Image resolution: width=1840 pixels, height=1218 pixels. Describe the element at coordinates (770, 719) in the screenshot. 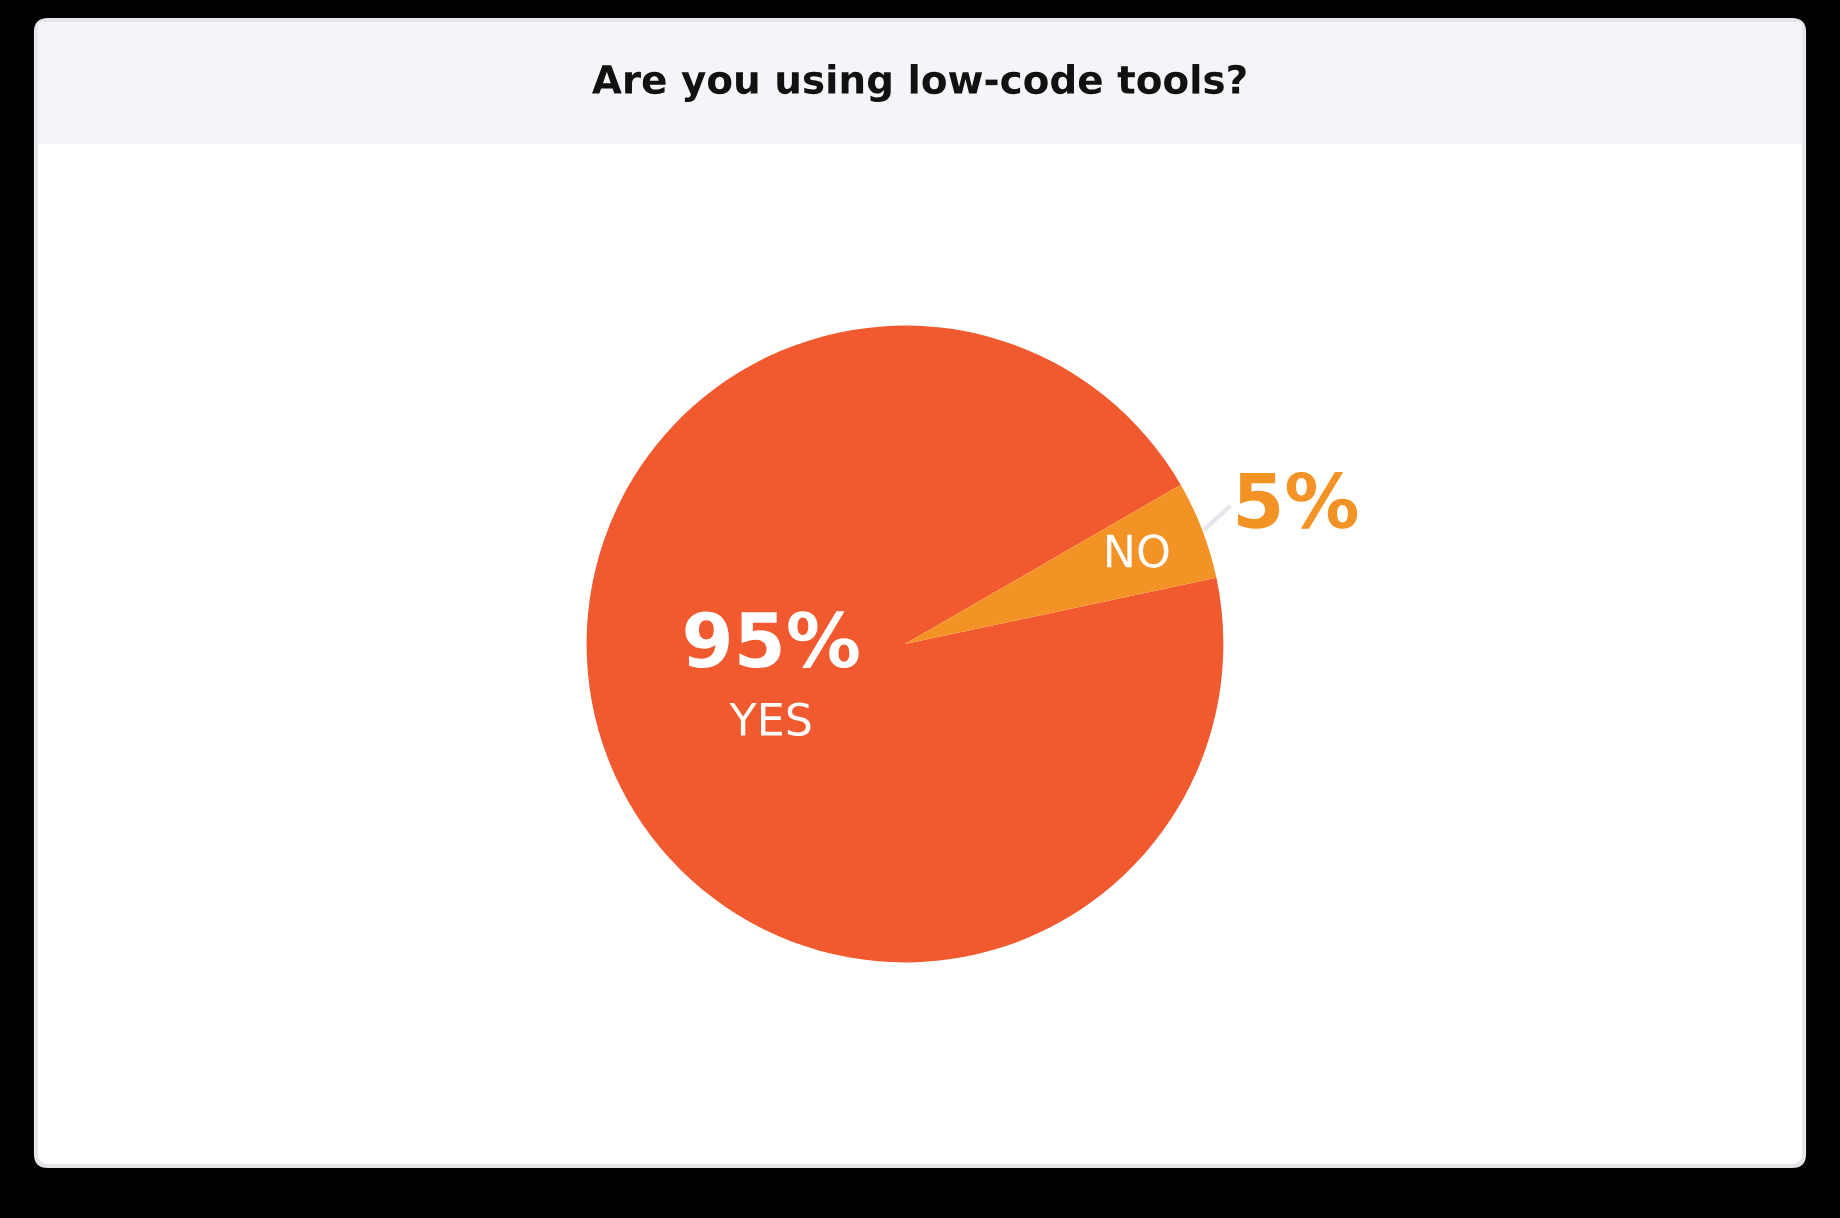

I see `slice-label: YES` at that location.